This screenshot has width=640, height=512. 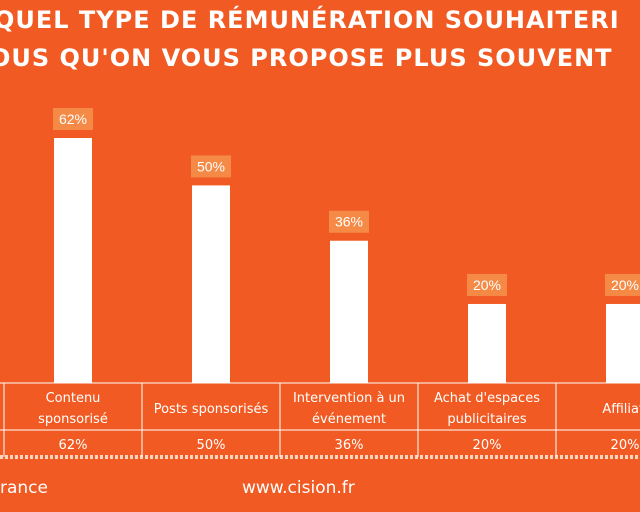 I want to click on table-value-2: 50%, so click(x=211, y=445).